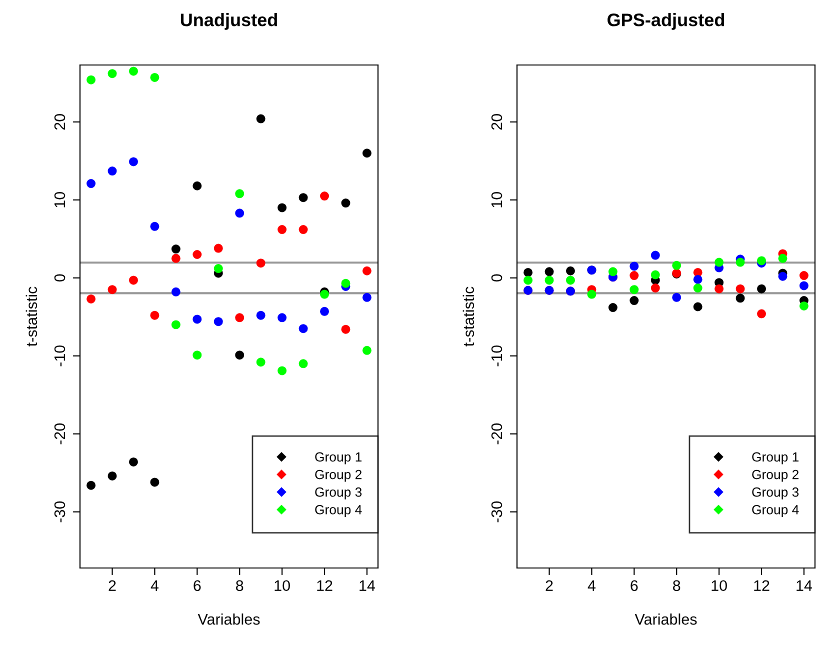 The height and width of the screenshot is (654, 816). Describe the element at coordinates (228, 21) in the screenshot. I see `chart-title: Unadjusted` at that location.